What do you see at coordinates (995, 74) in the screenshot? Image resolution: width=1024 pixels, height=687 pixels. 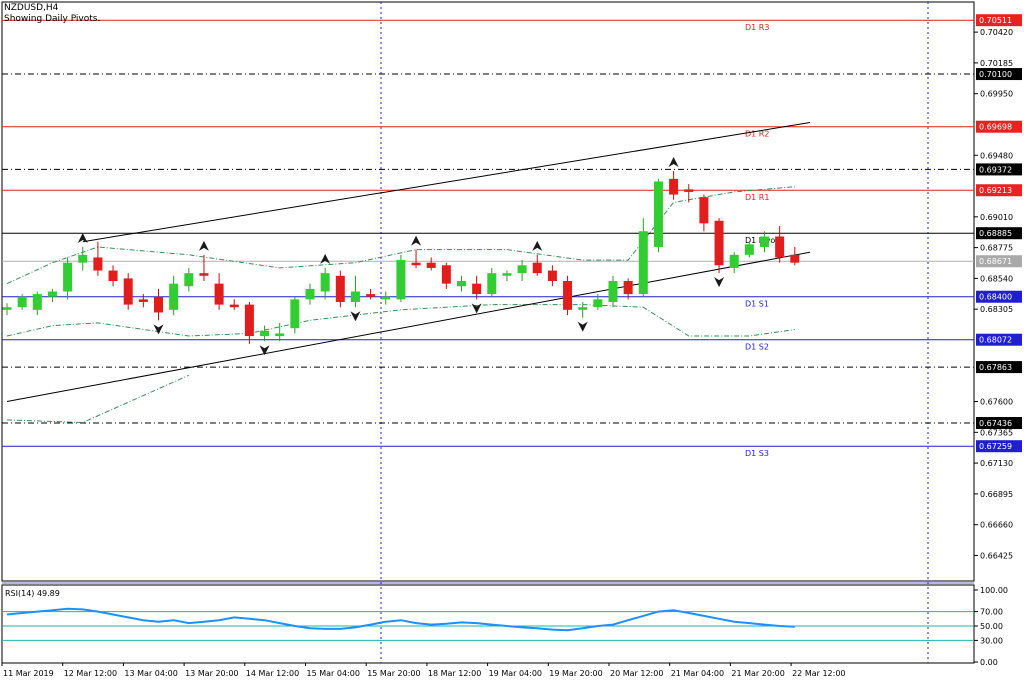 I see `price-label-text: 0.70100` at bounding box center [995, 74].